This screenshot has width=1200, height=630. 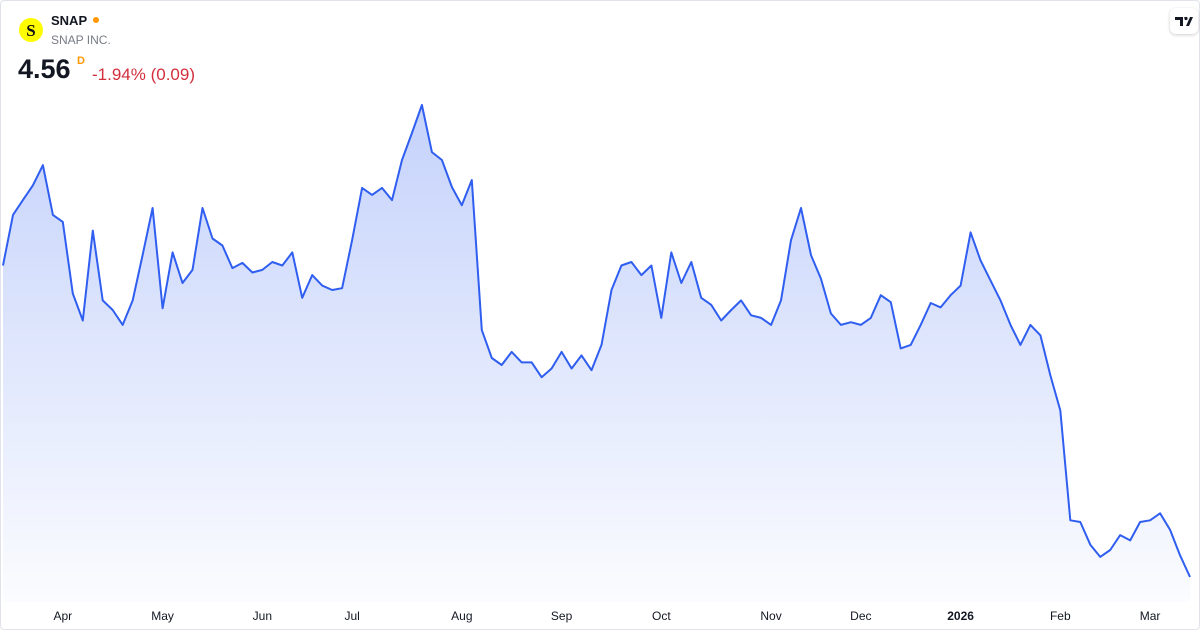 What do you see at coordinates (770, 616) in the screenshot?
I see `x-tick-label: Nov` at bounding box center [770, 616].